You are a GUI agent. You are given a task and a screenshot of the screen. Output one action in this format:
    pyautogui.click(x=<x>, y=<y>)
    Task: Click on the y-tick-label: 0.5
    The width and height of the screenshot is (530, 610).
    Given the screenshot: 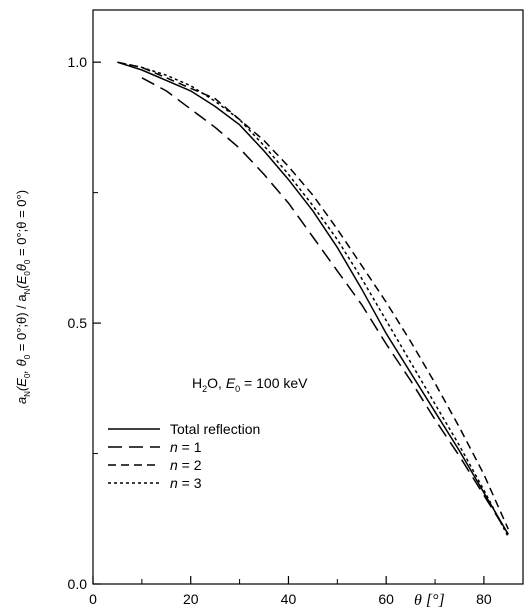 What is the action you would take?
    pyautogui.click(x=78, y=323)
    